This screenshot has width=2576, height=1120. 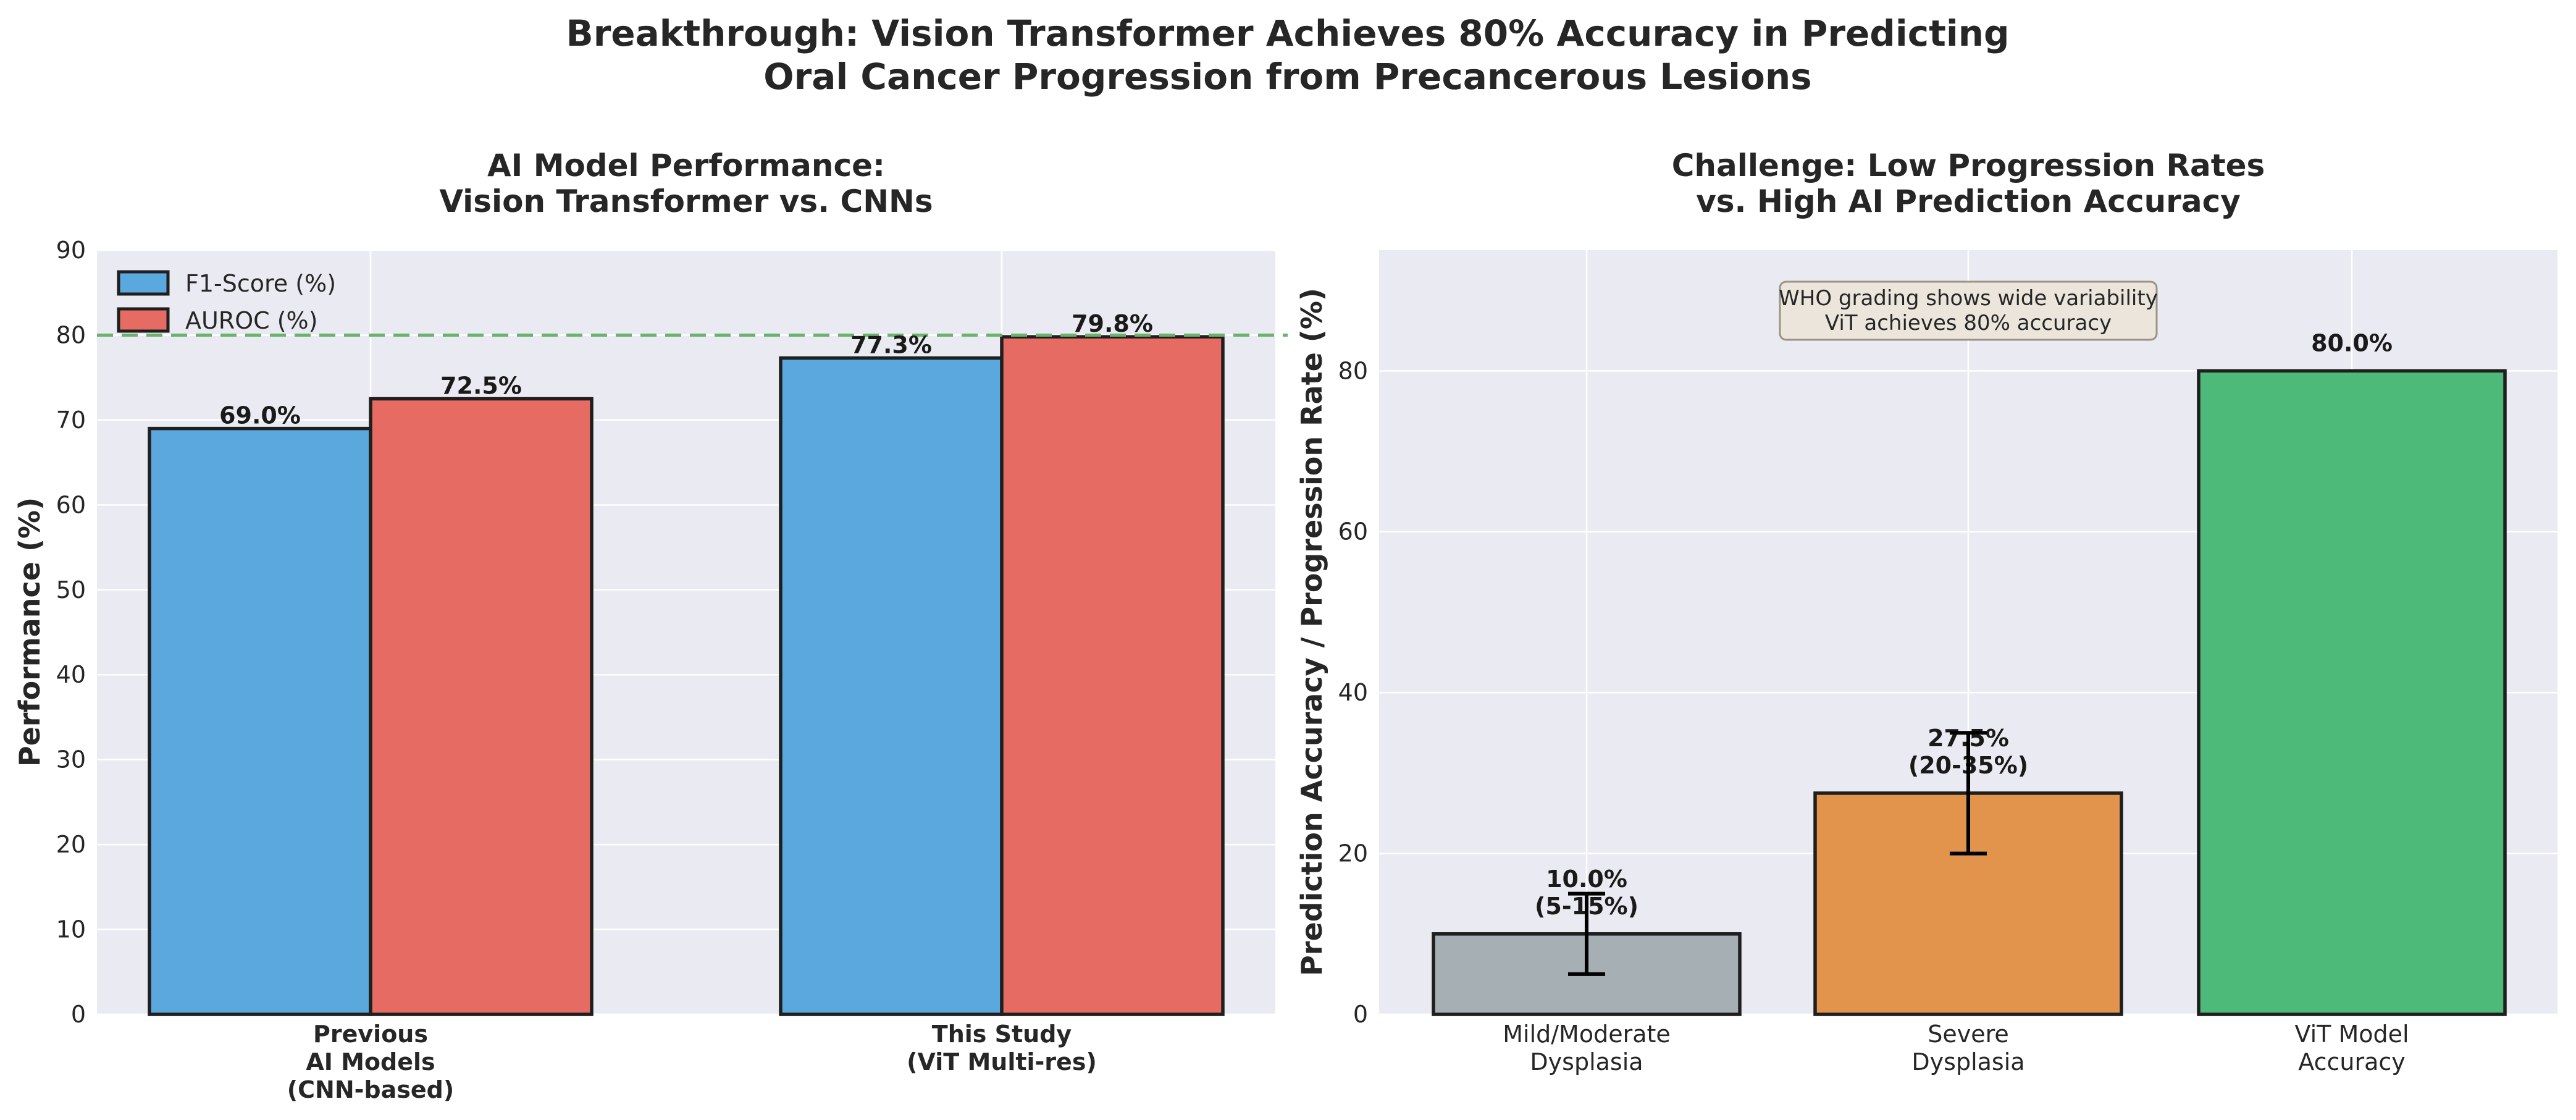 What do you see at coordinates (371, 1034) in the screenshot?
I see `left-x-tick-label: Previous` at bounding box center [371, 1034].